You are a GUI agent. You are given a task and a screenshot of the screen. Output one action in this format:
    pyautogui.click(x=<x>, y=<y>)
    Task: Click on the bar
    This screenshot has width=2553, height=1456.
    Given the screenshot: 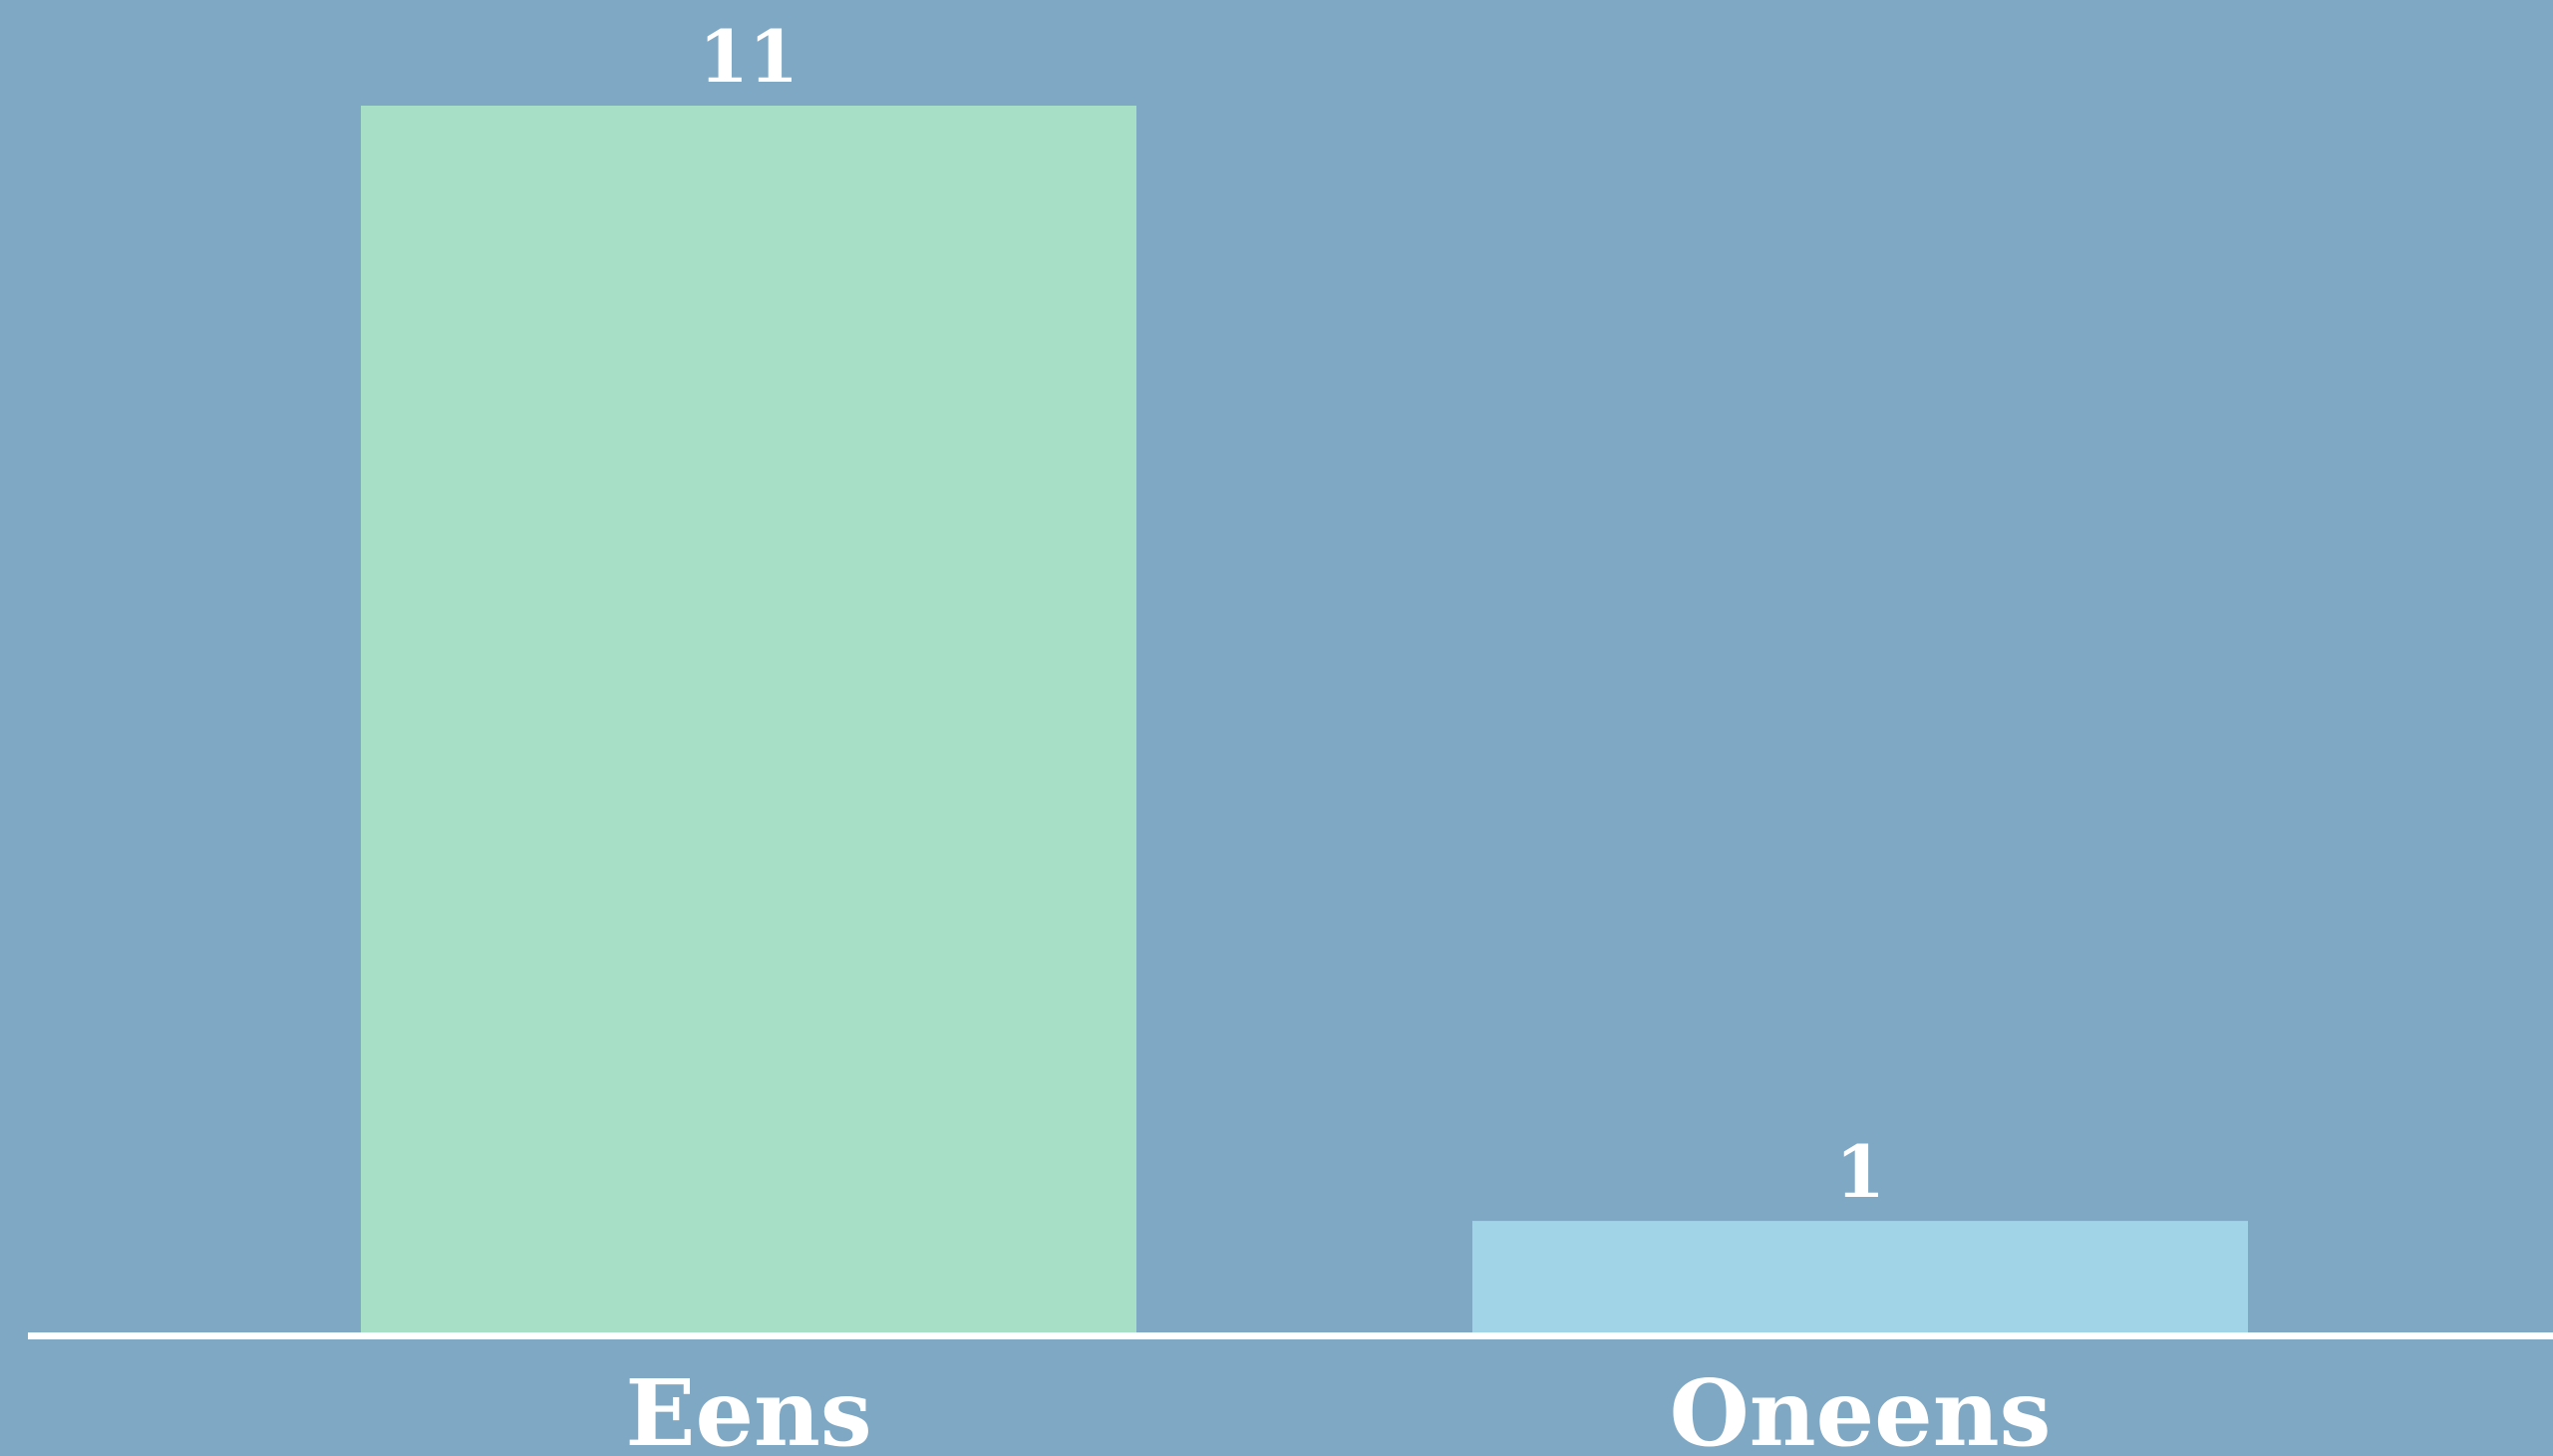 What is the action you would take?
    pyautogui.click(x=1860, y=1276)
    